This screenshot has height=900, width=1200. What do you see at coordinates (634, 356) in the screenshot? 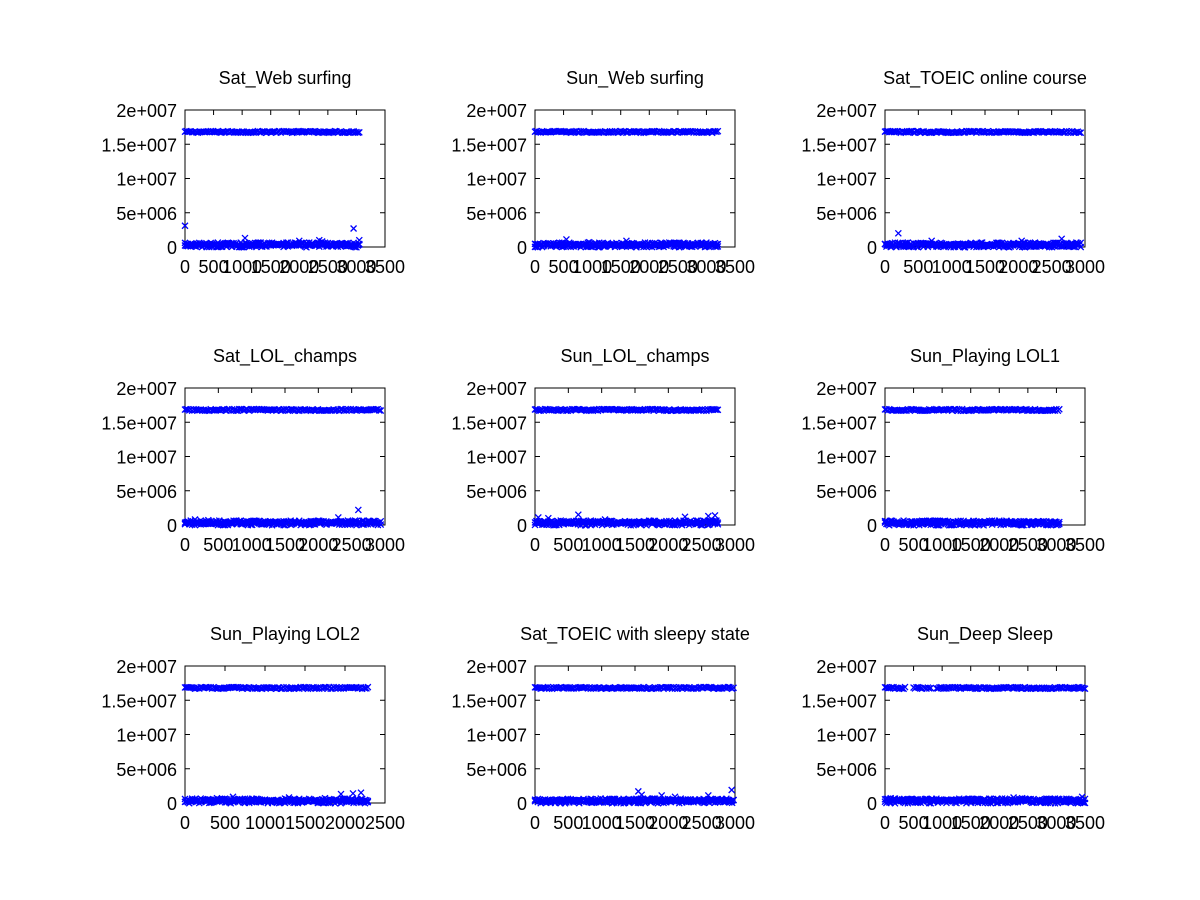
I see `chart-title: Sun_LOL_champs` at bounding box center [634, 356].